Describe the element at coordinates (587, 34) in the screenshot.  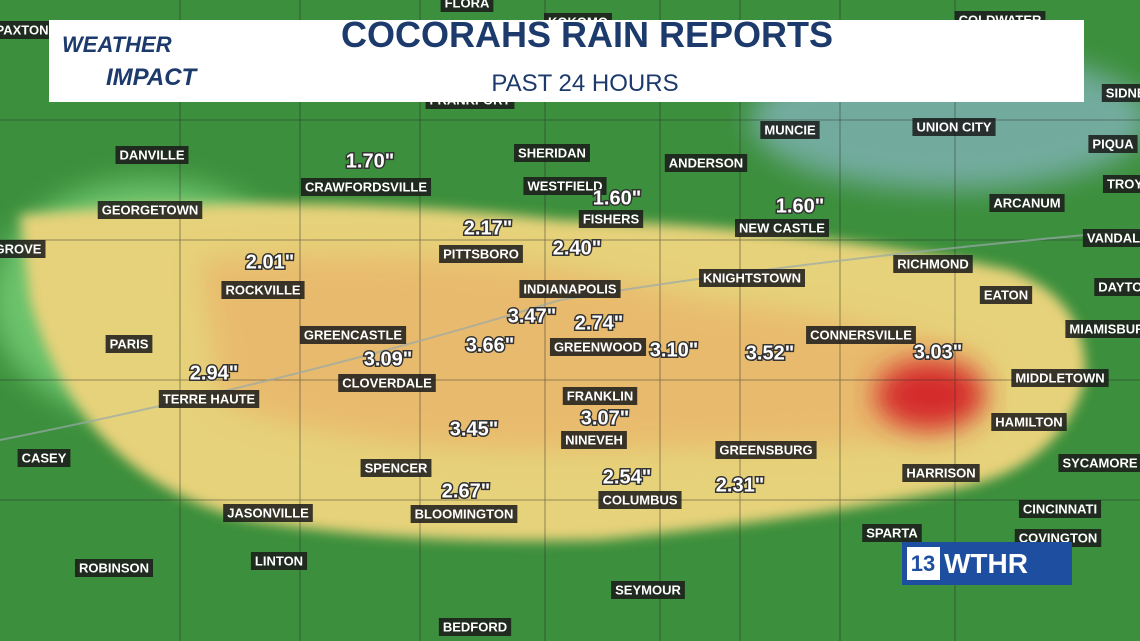
I see `title: COCORAHS RAIN REPORTS` at that location.